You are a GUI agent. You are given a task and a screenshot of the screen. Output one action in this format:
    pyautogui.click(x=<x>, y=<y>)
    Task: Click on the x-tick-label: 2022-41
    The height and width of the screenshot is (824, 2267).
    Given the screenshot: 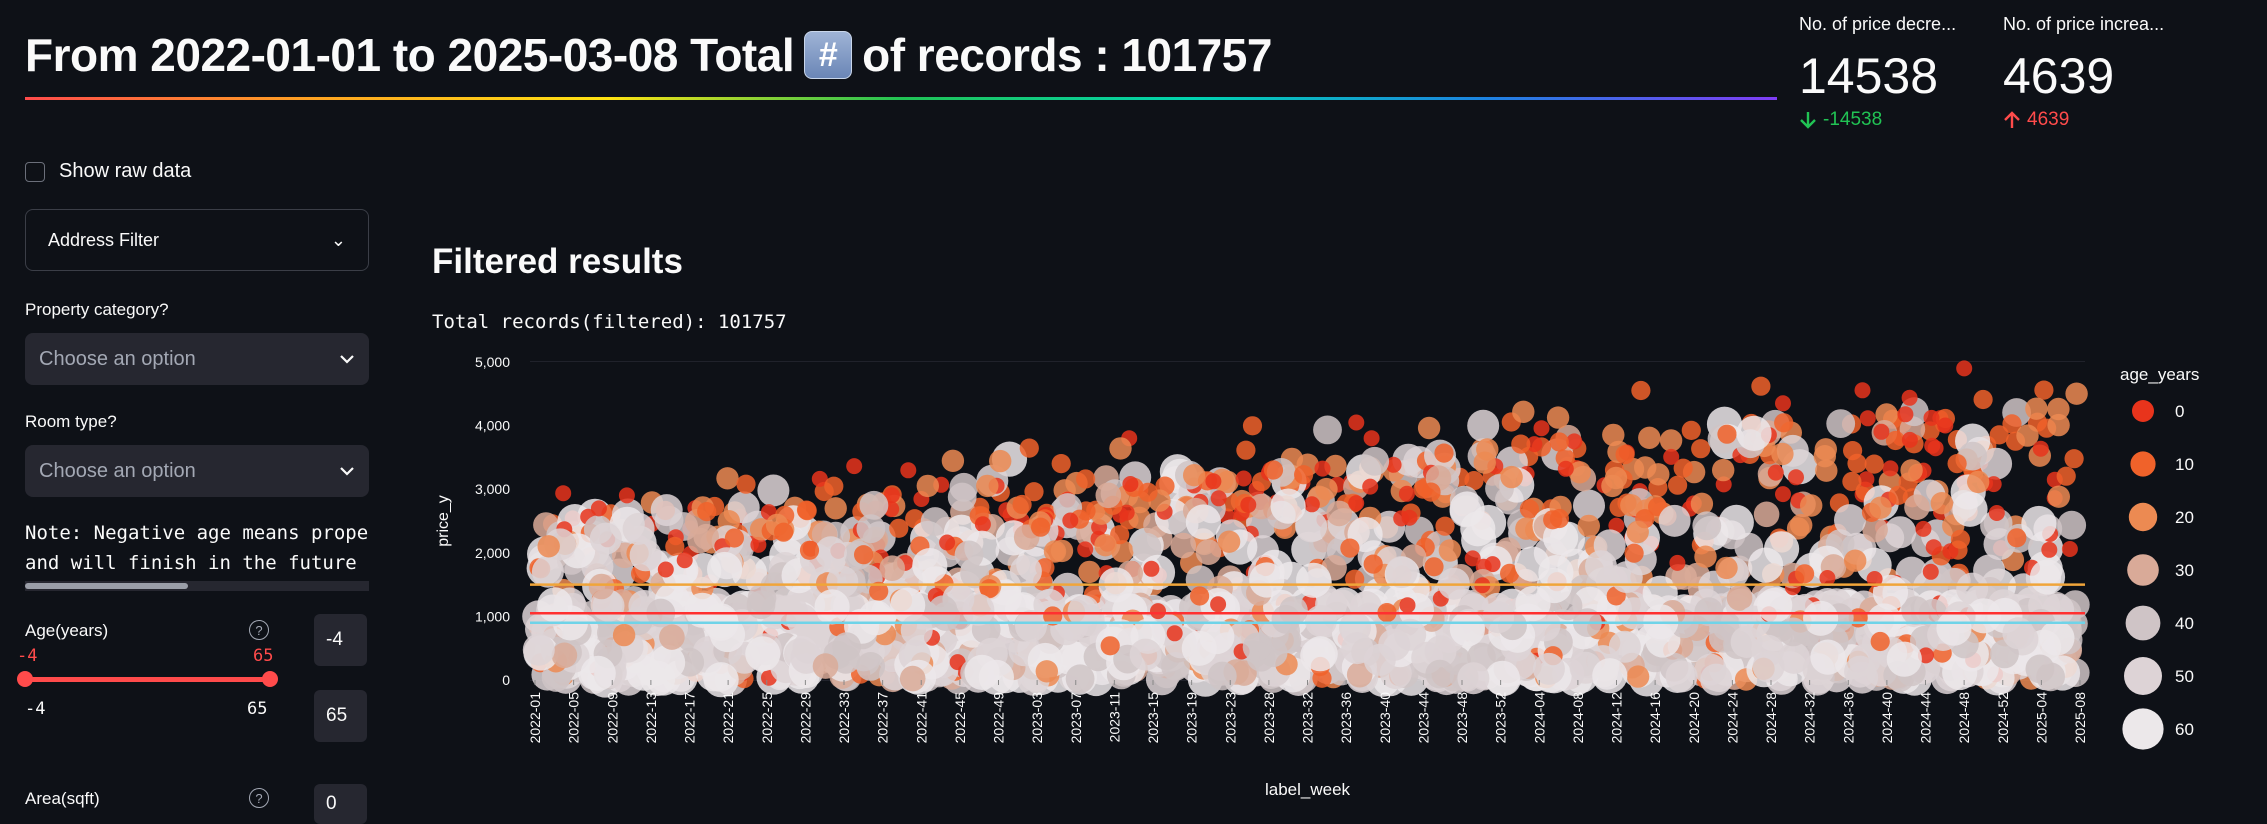 What is the action you would take?
    pyautogui.click(x=921, y=718)
    